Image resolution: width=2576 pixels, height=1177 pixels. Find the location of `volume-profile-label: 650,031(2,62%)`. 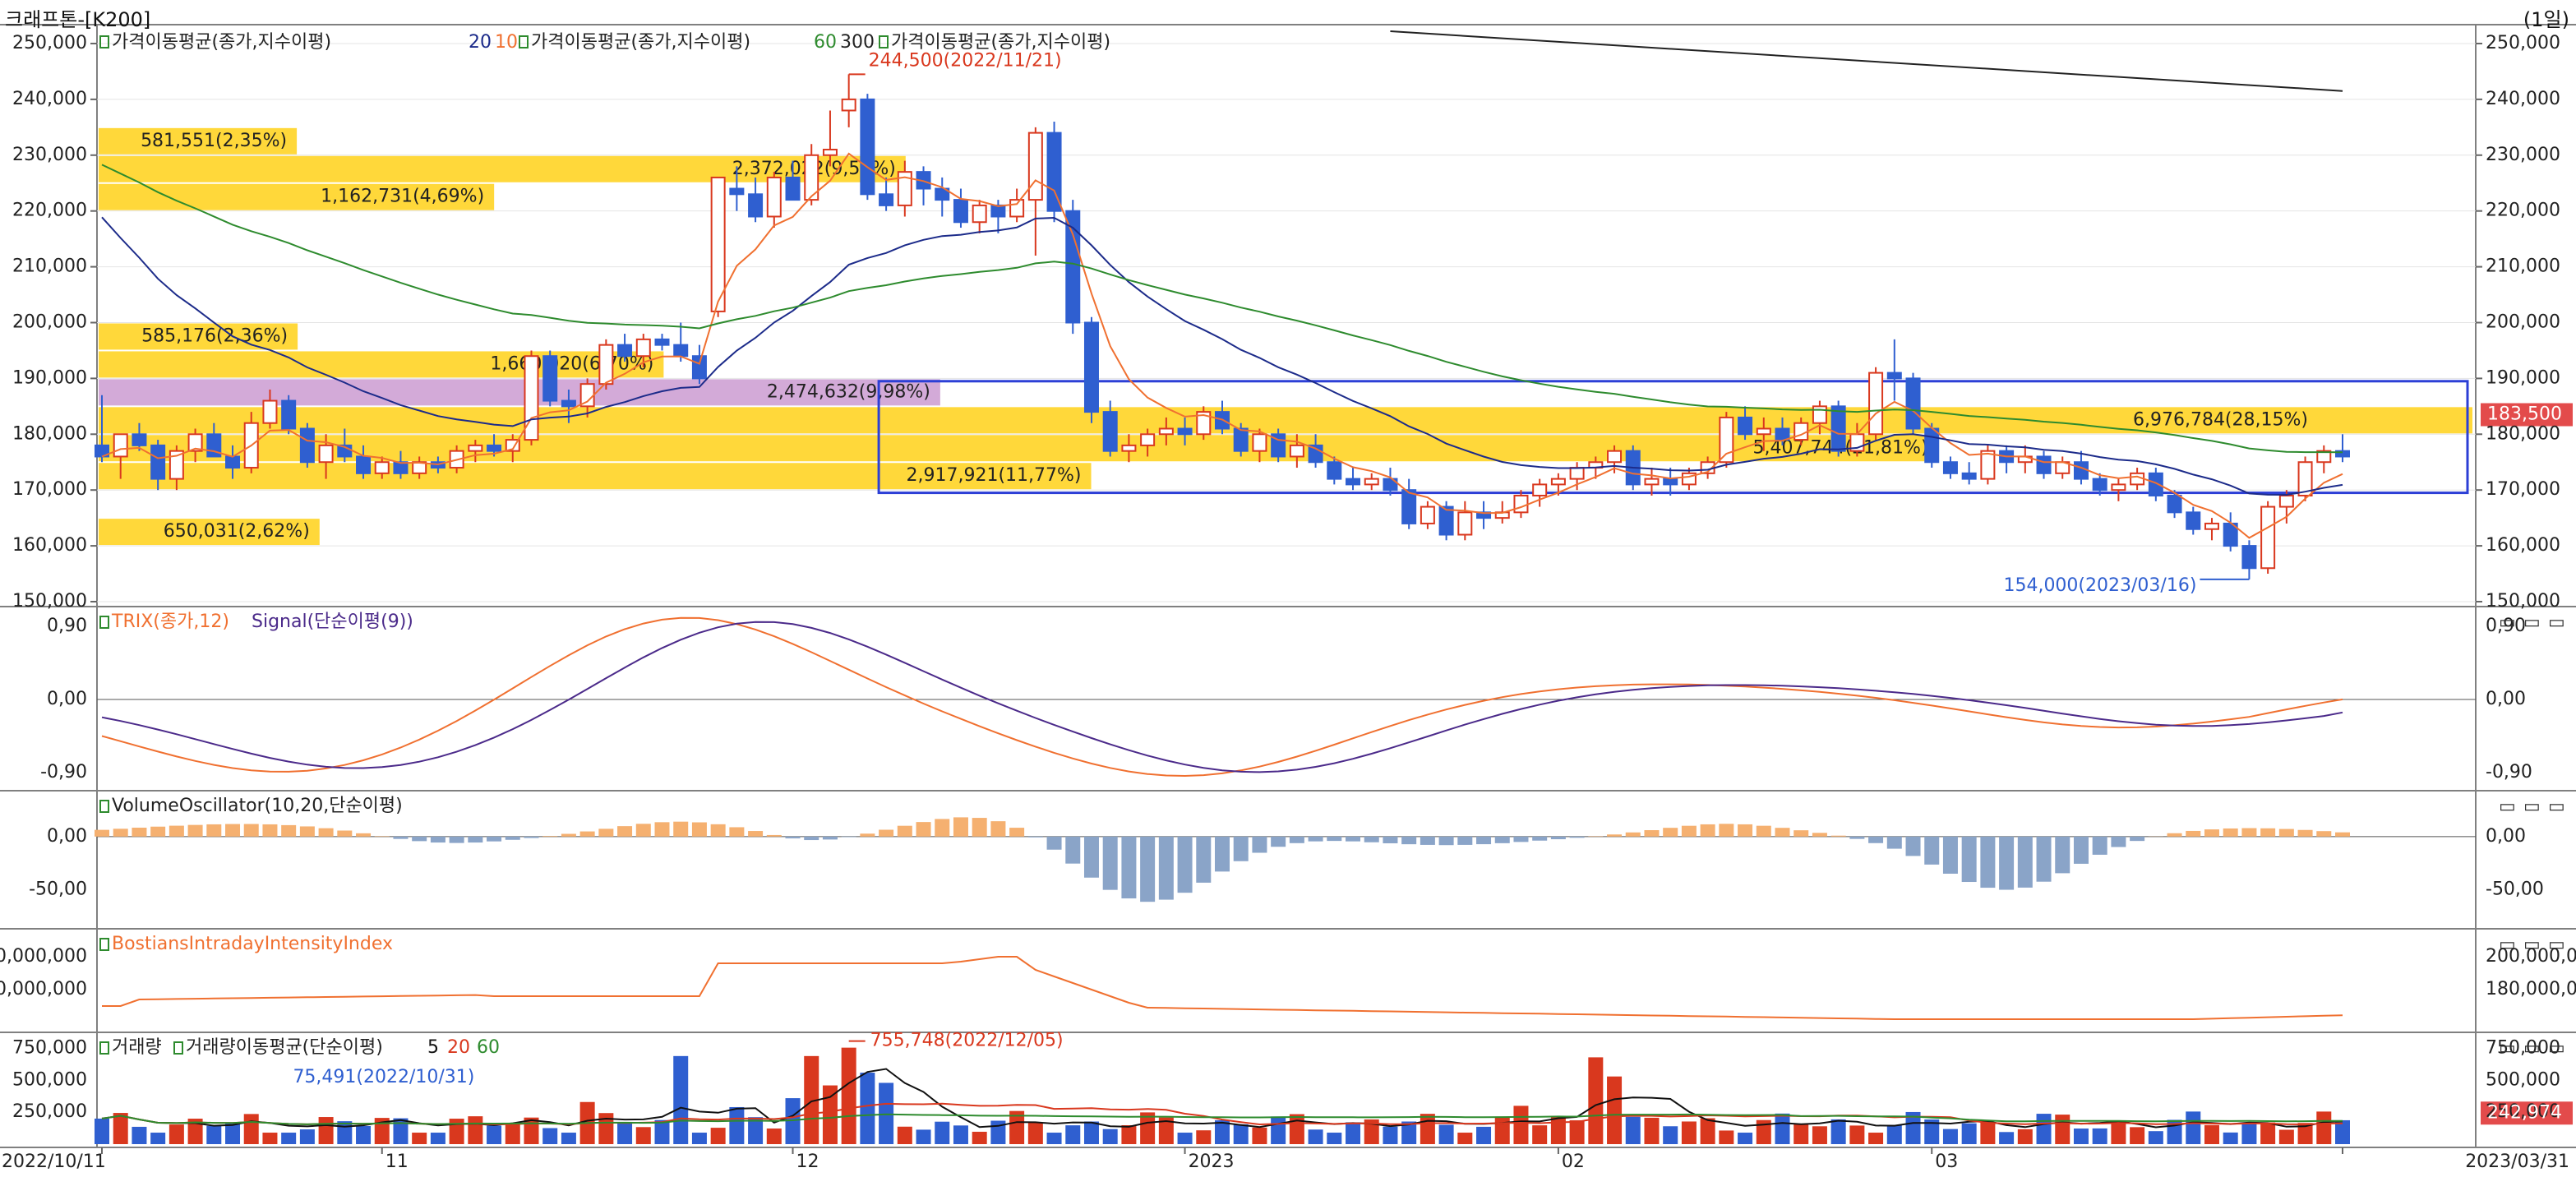

volume-profile-label: 650,031(2,62%) is located at coordinates (237, 531).